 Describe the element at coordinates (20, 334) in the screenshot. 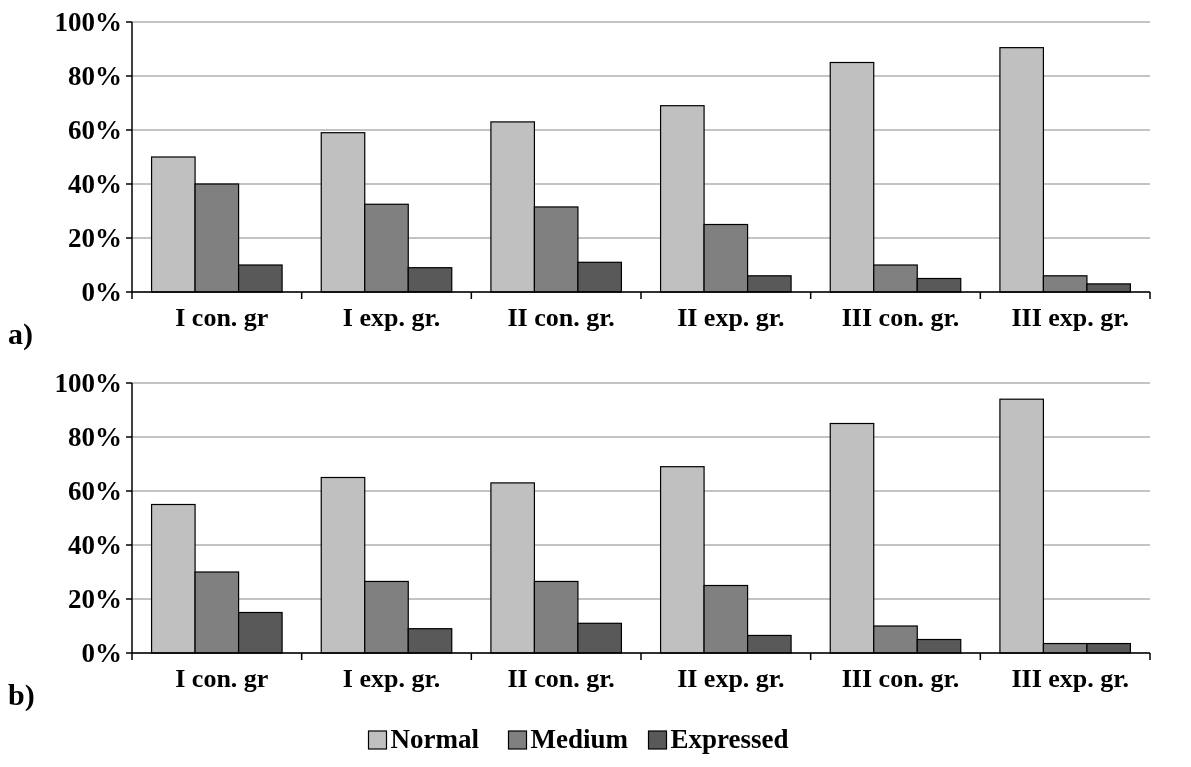

I see `text: a)` at that location.